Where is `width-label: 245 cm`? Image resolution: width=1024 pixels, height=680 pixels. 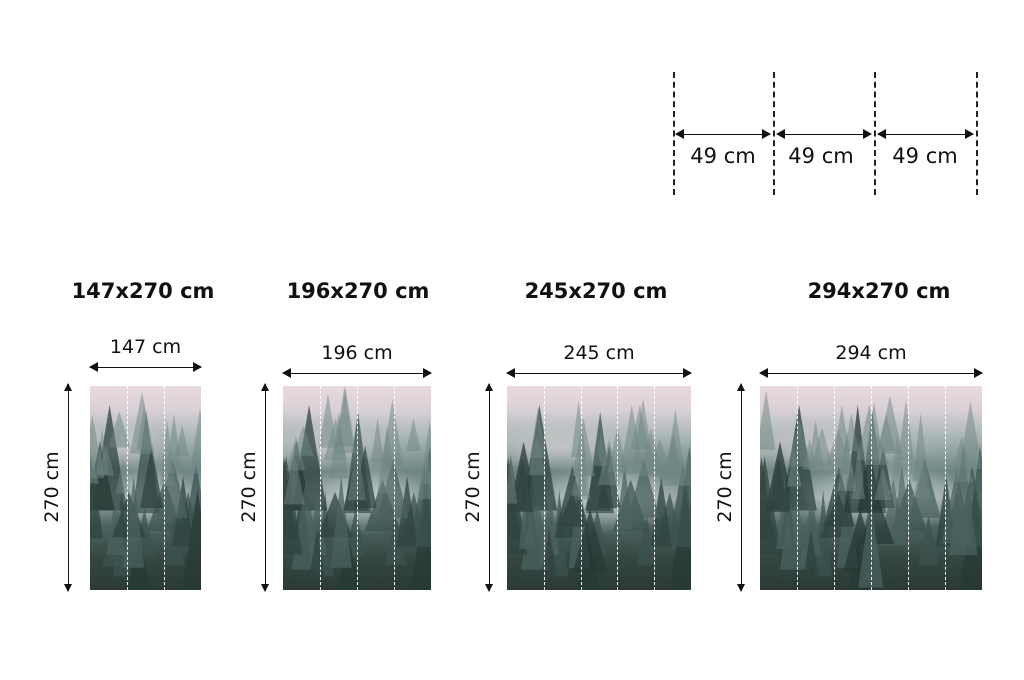
width-label: 245 cm is located at coordinates (599, 353).